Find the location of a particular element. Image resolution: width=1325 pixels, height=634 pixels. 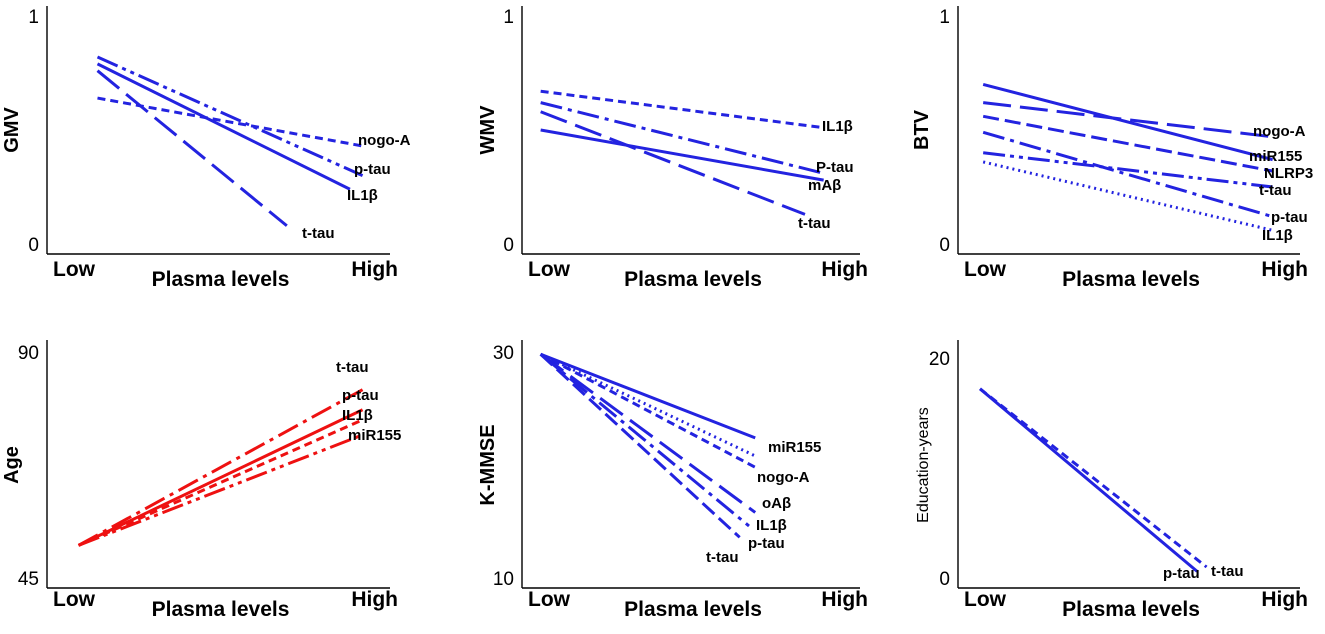

y-axis-label: K-MMSE is located at coordinates (488, 464).